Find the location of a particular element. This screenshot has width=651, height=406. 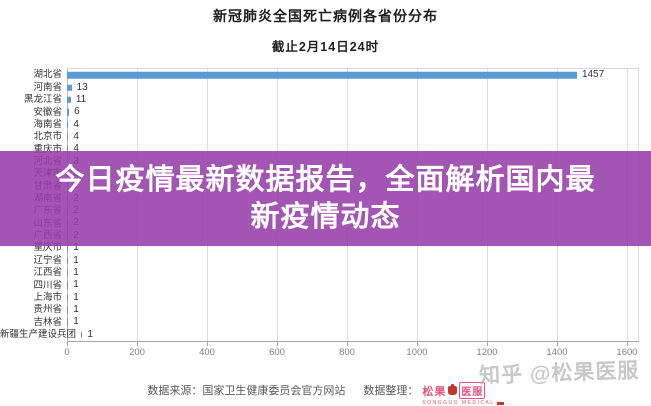

chart-row: 贵州省 1 is located at coordinates (325, 310).